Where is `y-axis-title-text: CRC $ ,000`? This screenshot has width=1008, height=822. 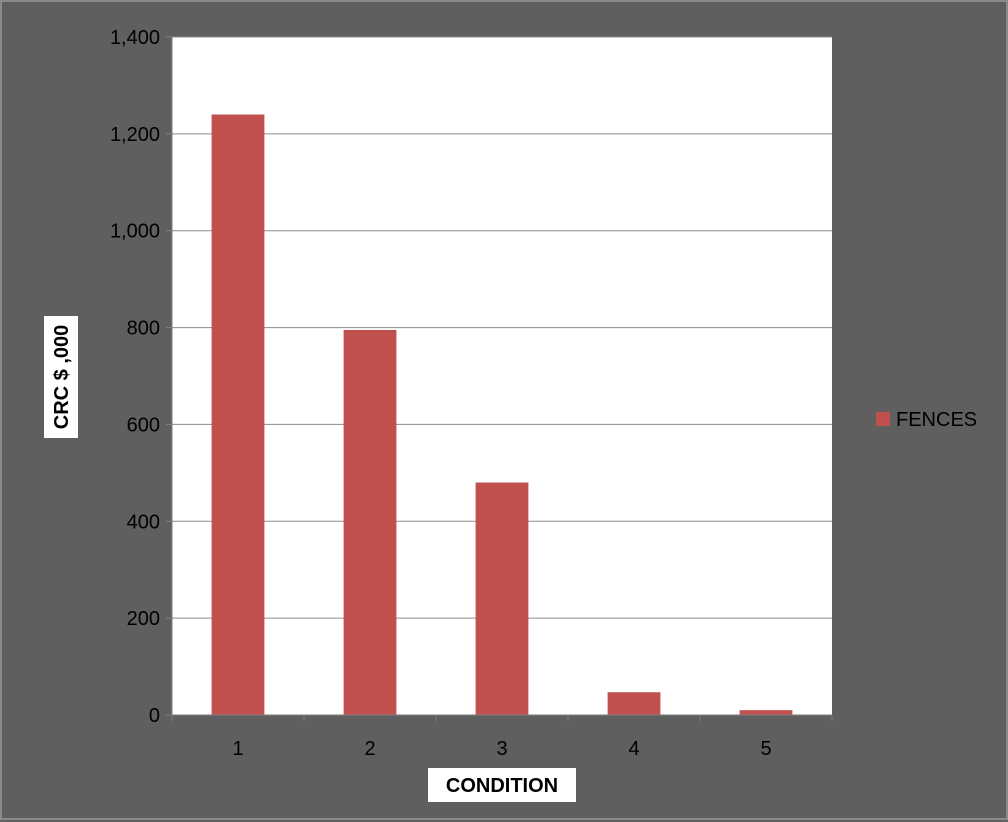
y-axis-title-text: CRC $ ,000 is located at coordinates (62, 377).